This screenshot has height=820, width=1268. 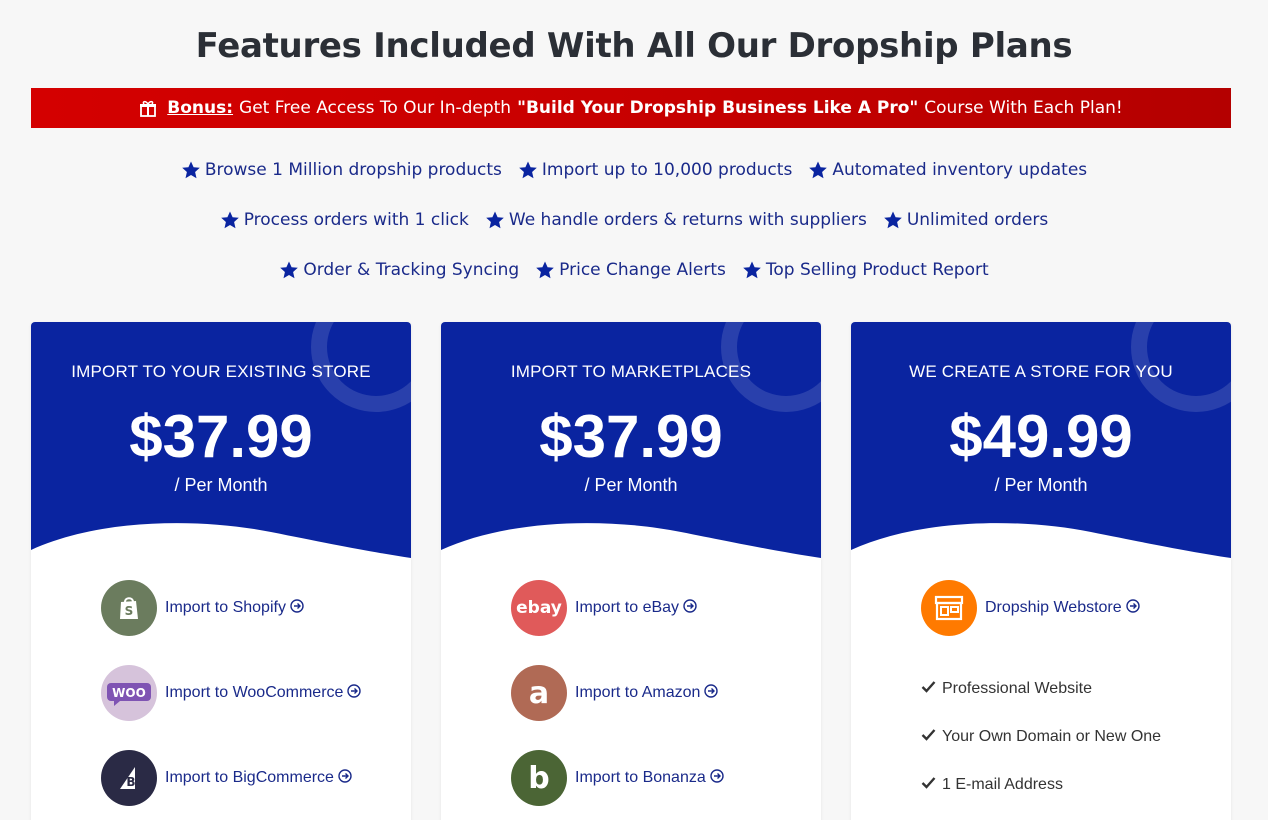 I want to click on integration-item: WOO Import to WooCommerce, so click(x=256, y=693).